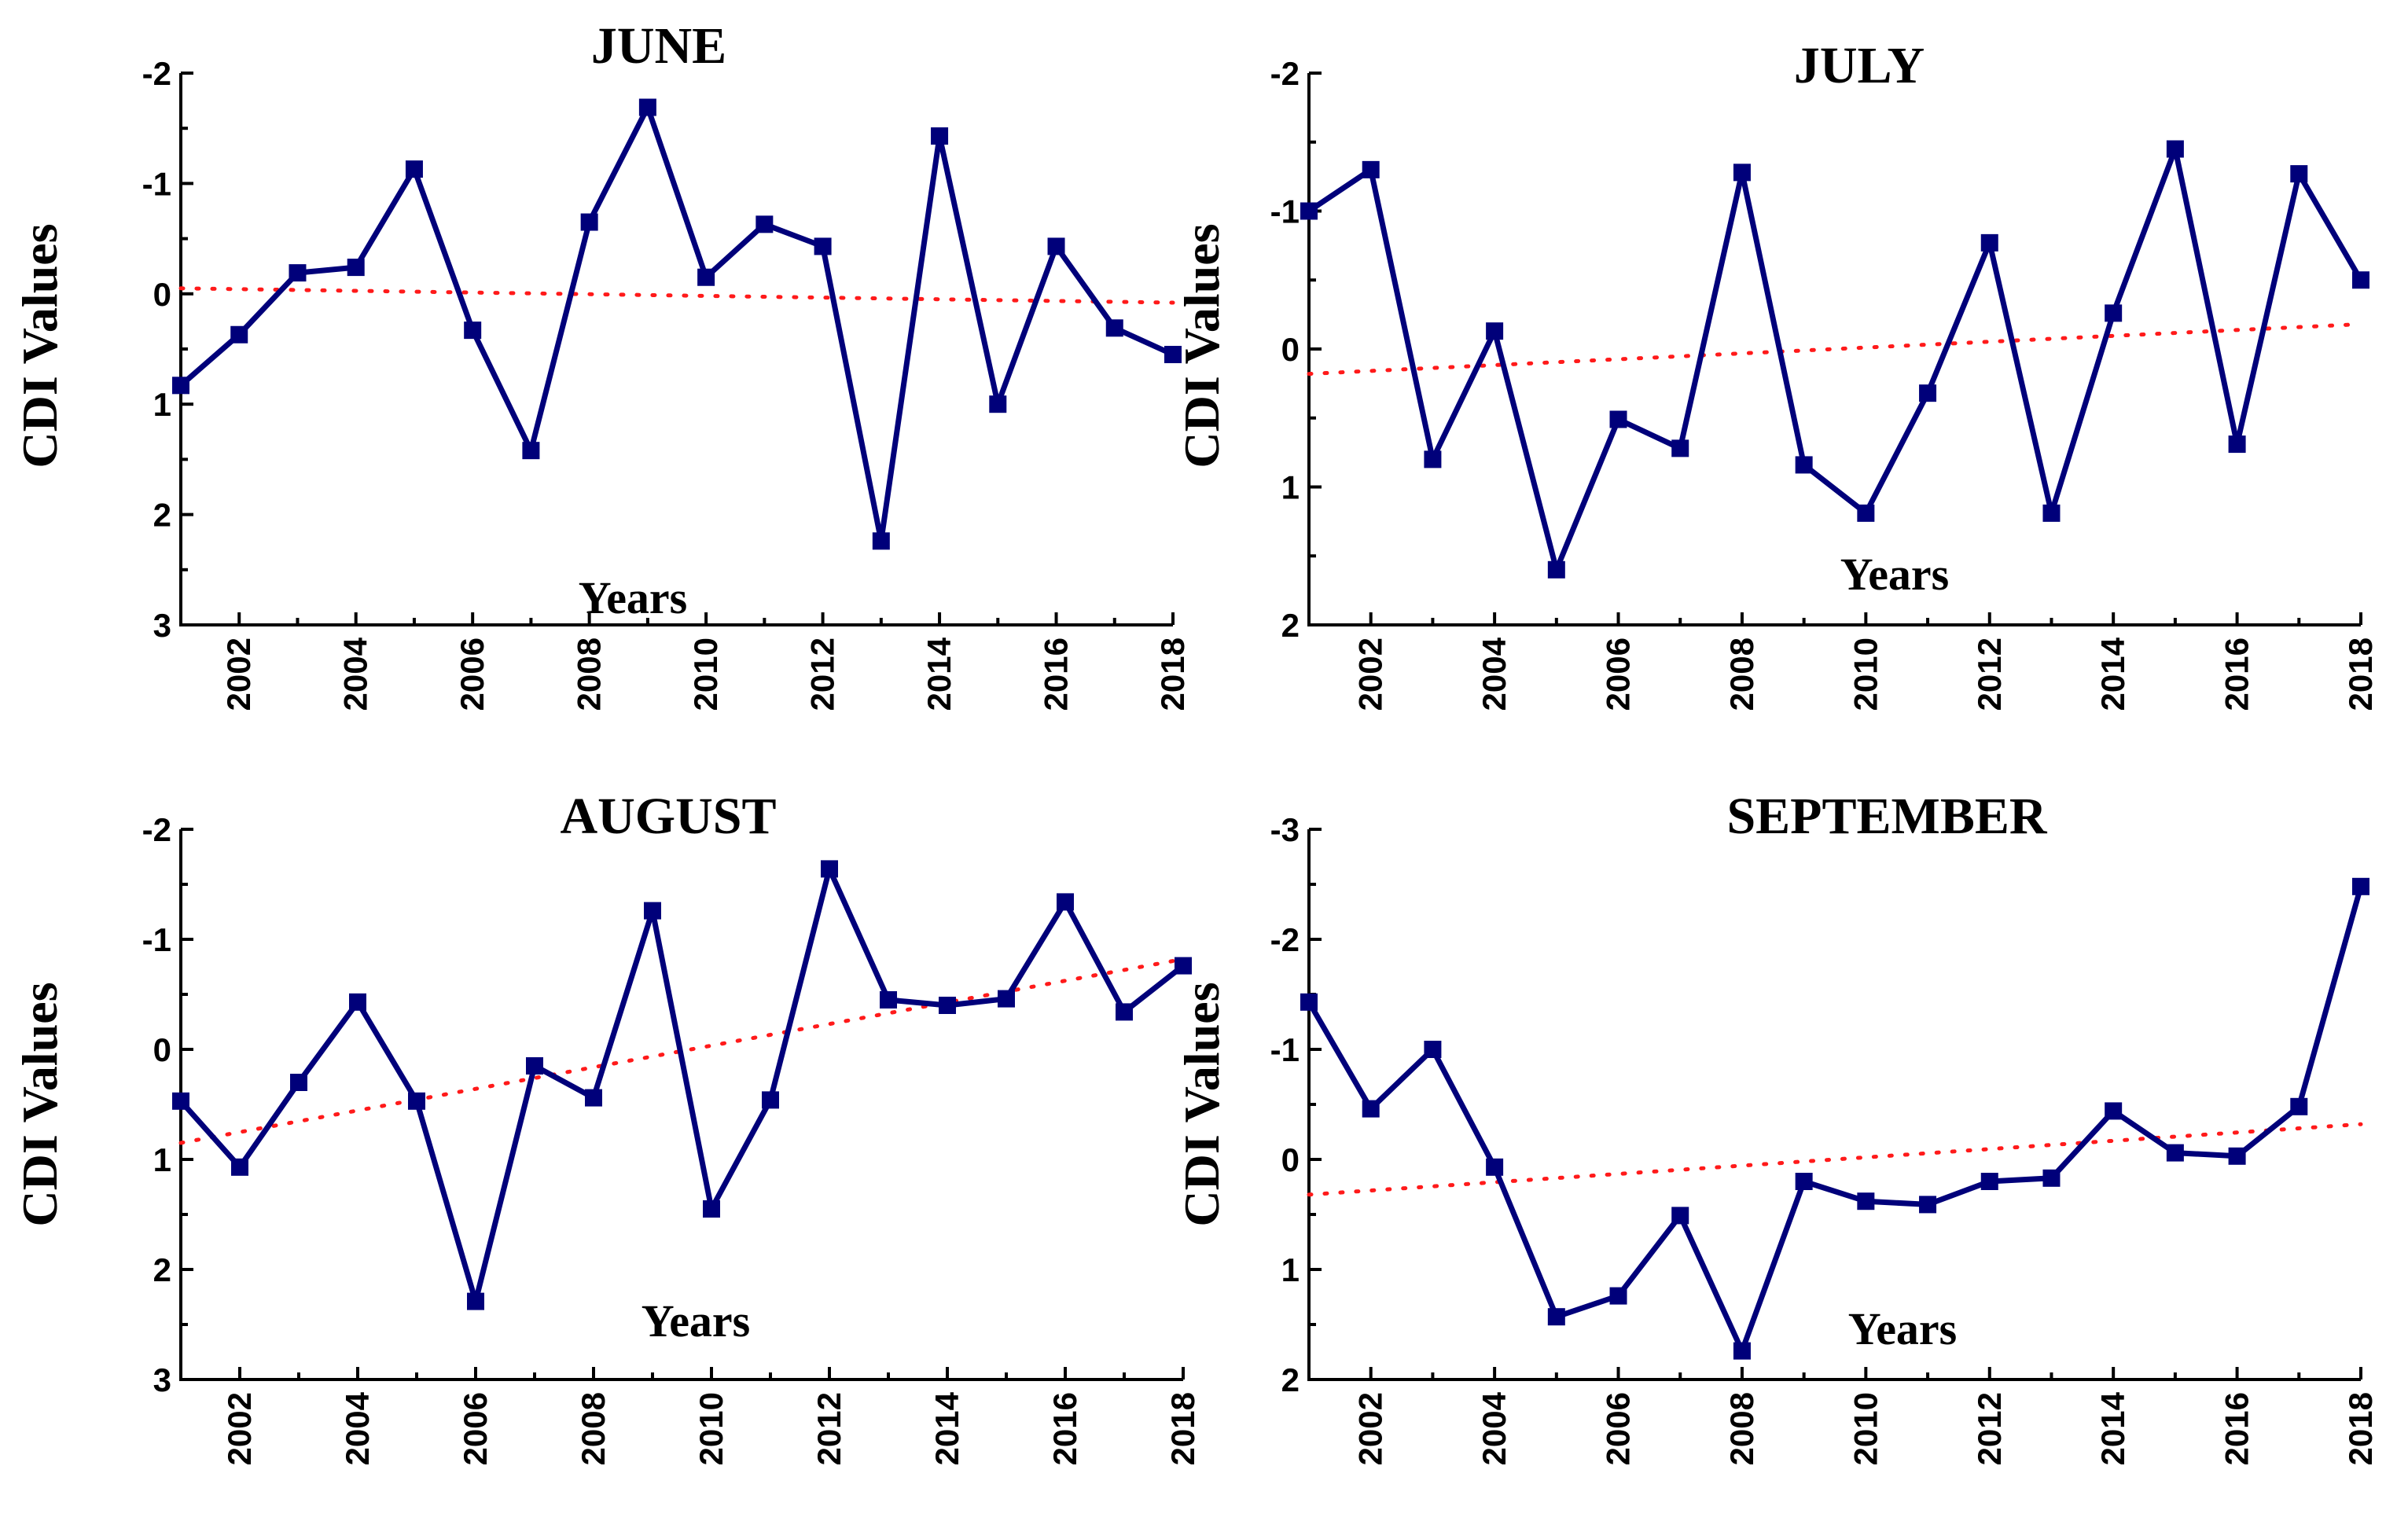 This screenshot has height=1521, width=2408. Describe the element at coordinates (668, 816) in the screenshot. I see `chart-title: AUGUST` at that location.